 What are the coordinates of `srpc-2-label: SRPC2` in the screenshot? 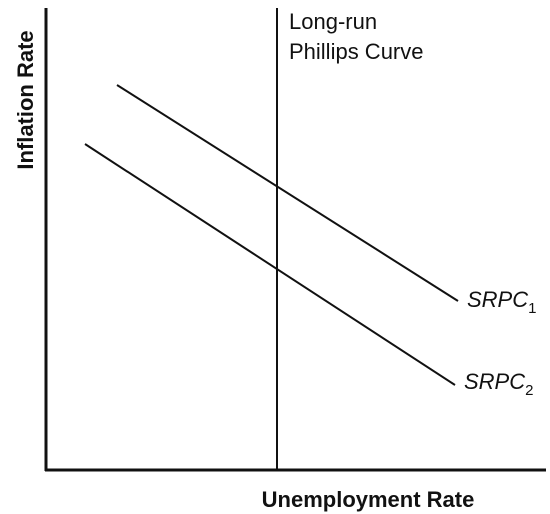 It's located at (498, 384).